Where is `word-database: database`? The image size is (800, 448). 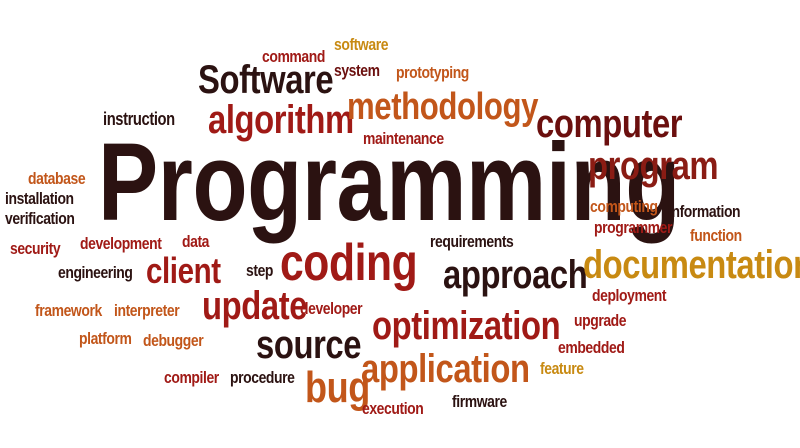 word-database: database is located at coordinates (57, 178).